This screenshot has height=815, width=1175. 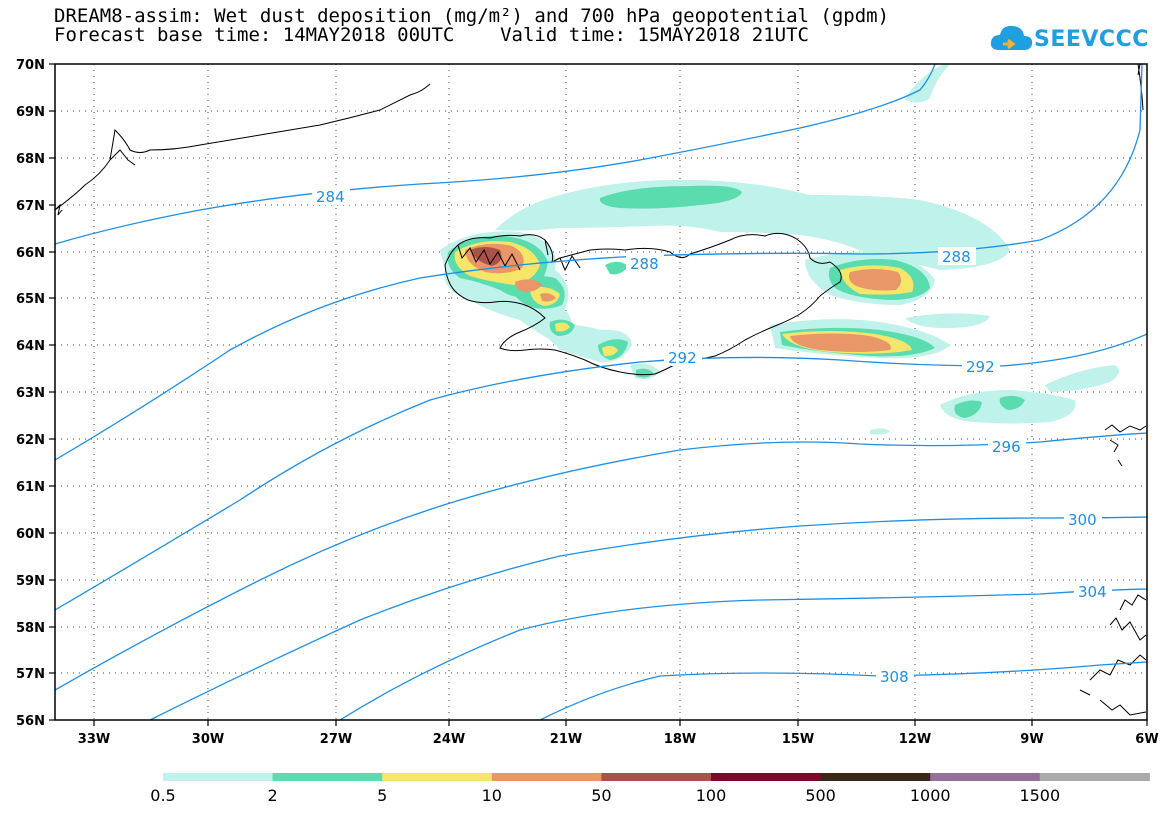 I want to click on contour-label-284: 284, so click(x=330, y=197).